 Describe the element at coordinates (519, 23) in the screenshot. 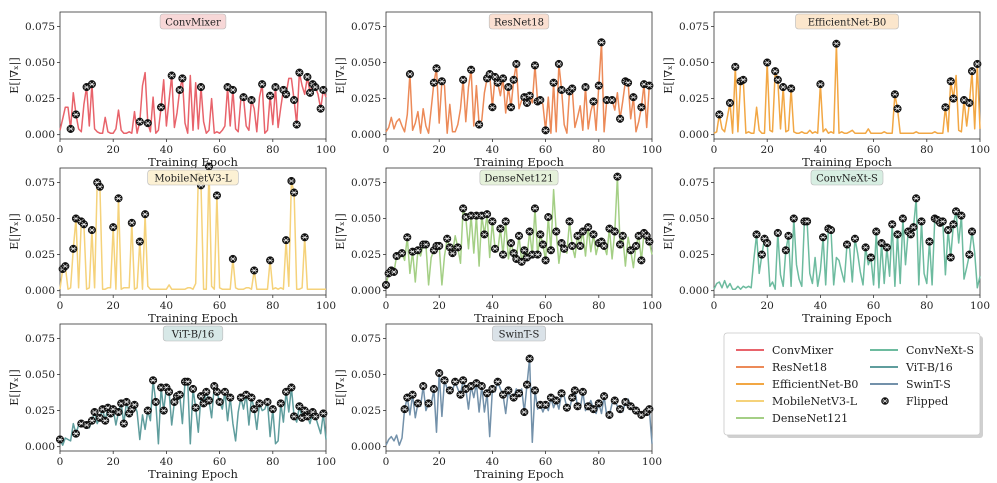

I see `panel-title: ResNet18` at that location.